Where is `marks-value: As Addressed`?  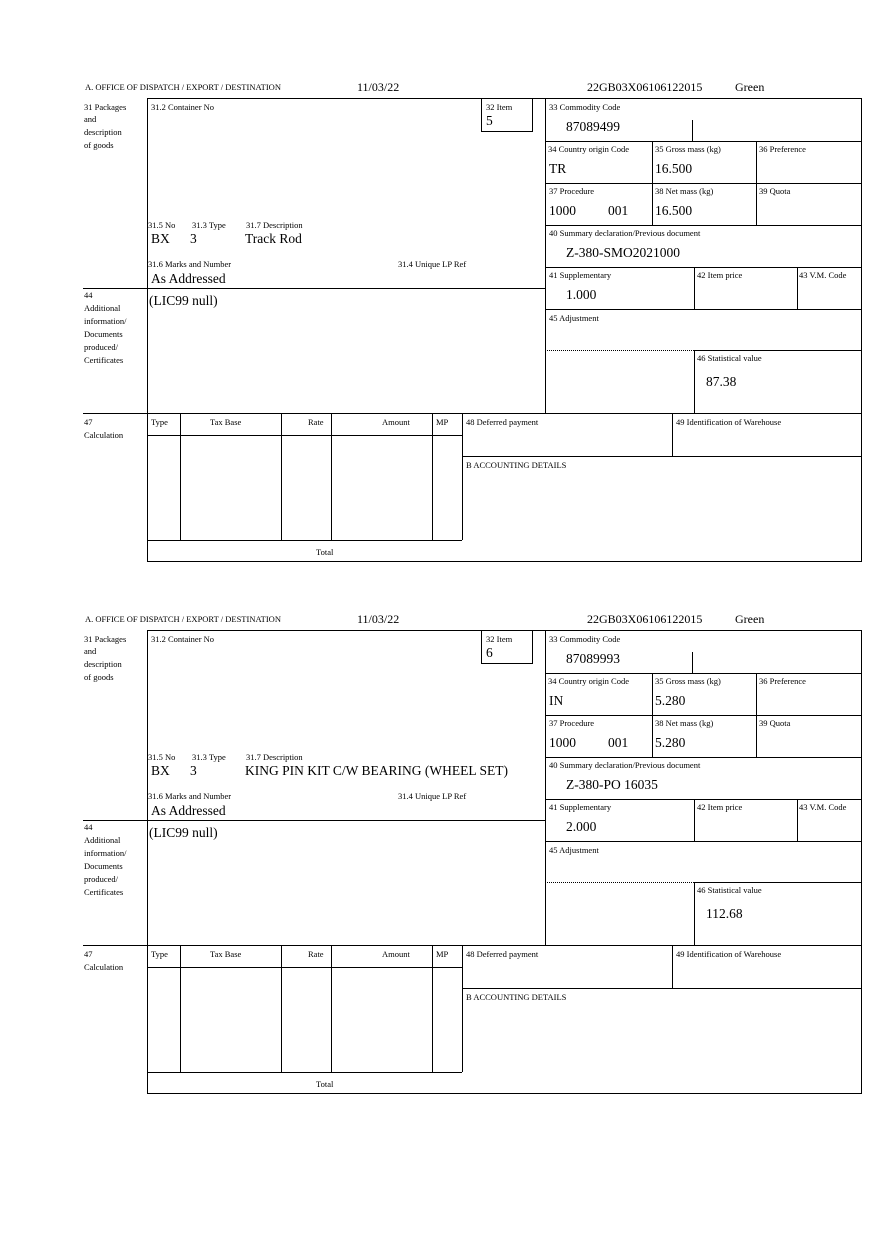 marks-value: As Addressed is located at coordinates (188, 278).